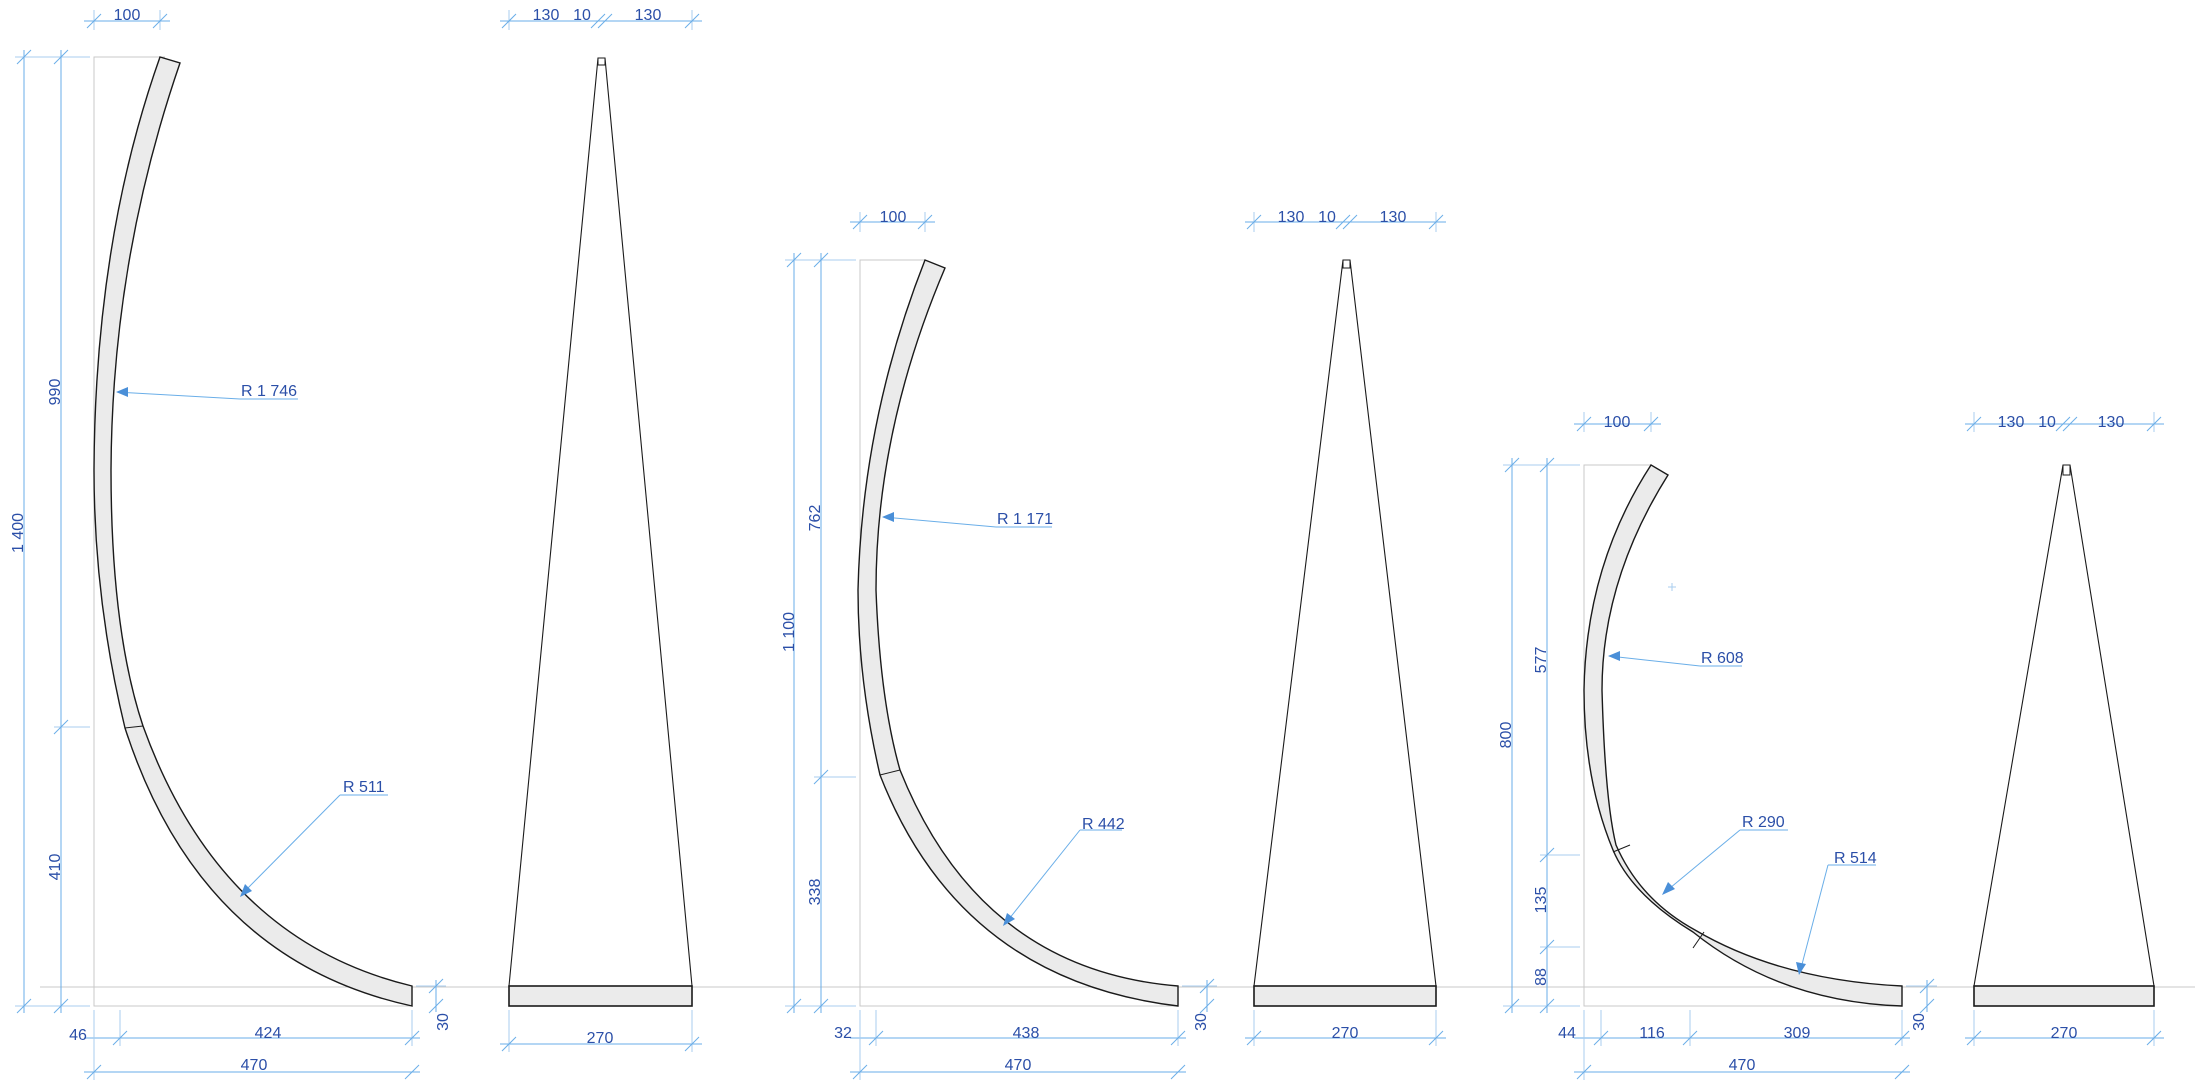 The width and height of the screenshot is (2195, 1085). I want to click on cone-2-tip, so click(1346, 264).